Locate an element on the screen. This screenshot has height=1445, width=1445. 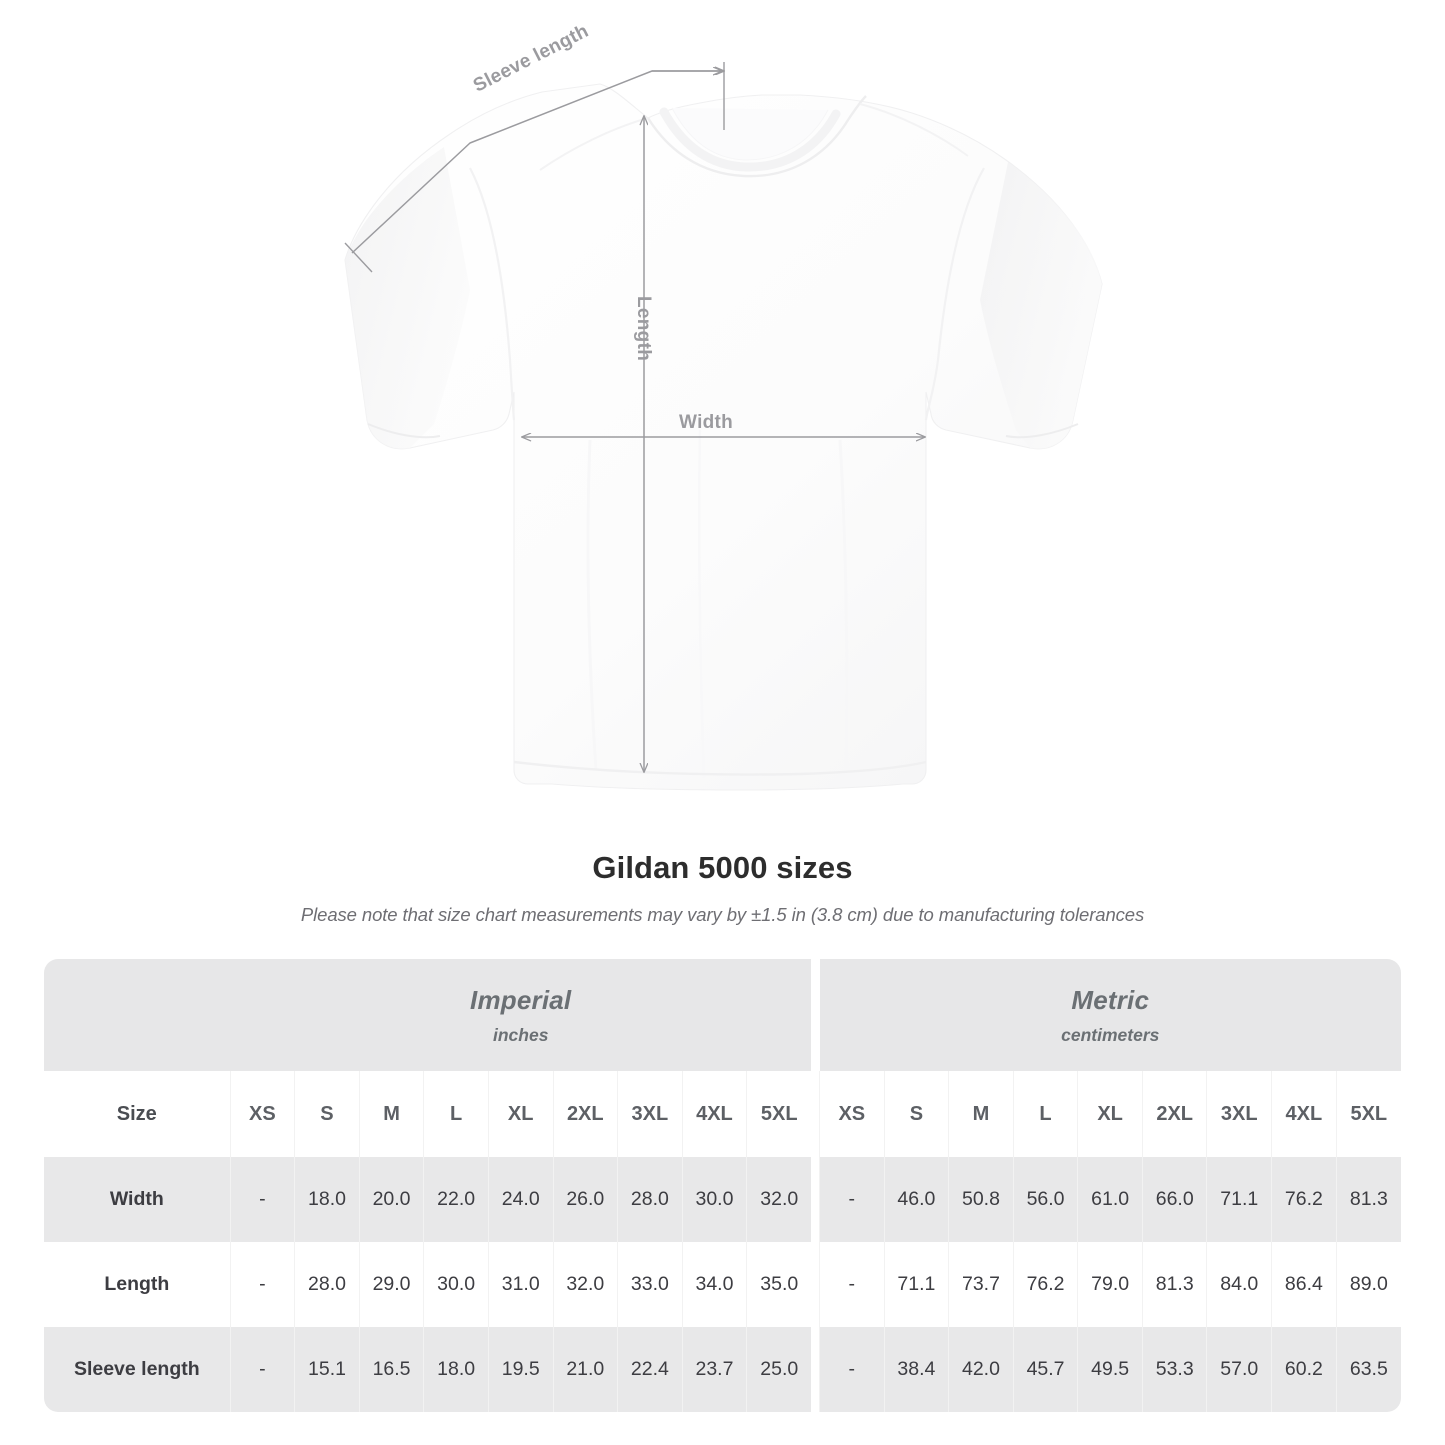
cell-imperial-length-4XL: 34.0 is located at coordinates (714, 1284).